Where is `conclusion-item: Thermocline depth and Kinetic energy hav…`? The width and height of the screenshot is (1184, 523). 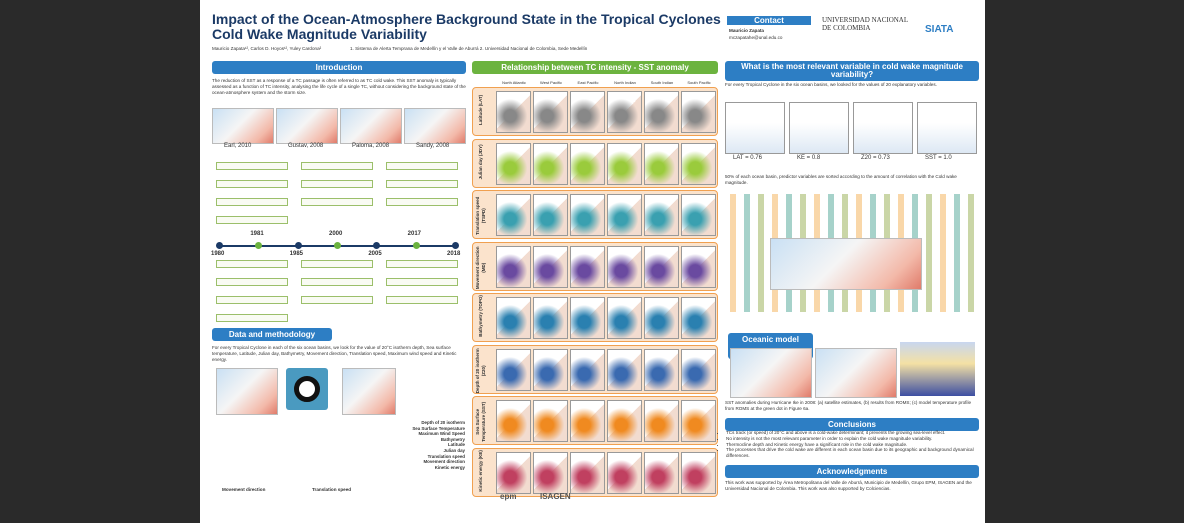
conclusion-item: Thermocline depth and Kinetic energy hav… is located at coordinates (855, 445).